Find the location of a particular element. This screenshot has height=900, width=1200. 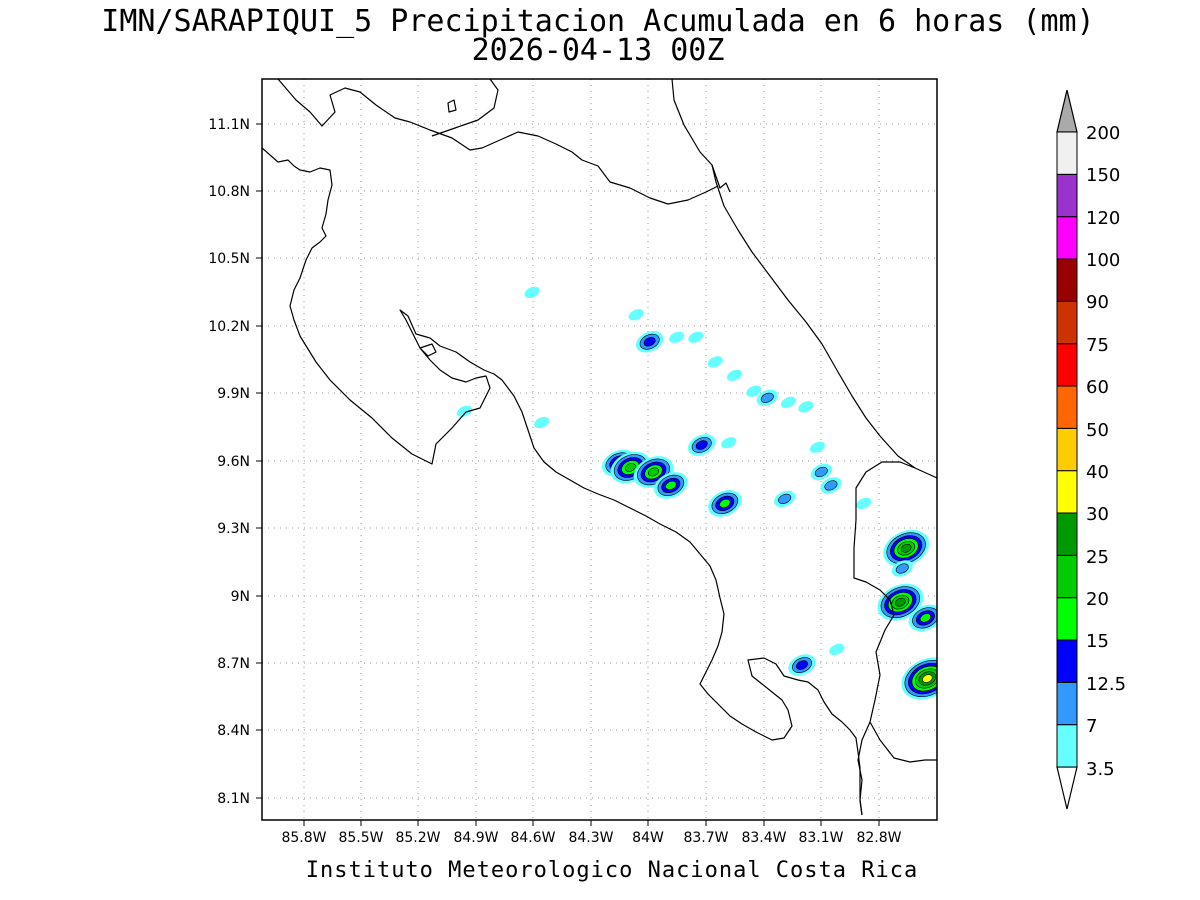

lon-tick-label: 85.5W is located at coordinates (360, 838).